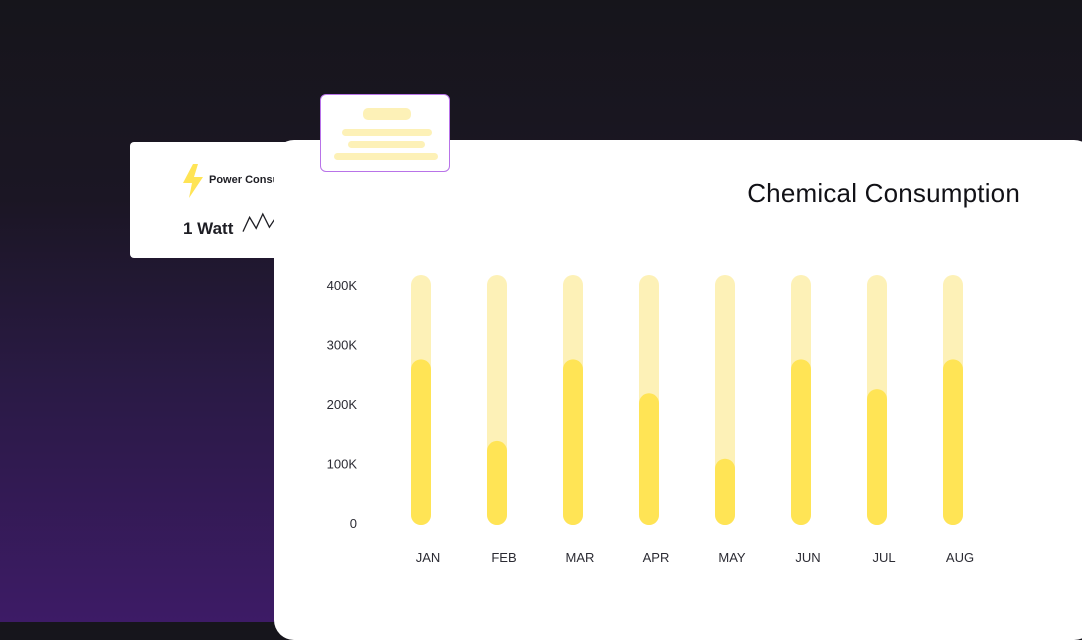  What do you see at coordinates (883, 193) in the screenshot?
I see `chart-title: Chemical Consumption` at bounding box center [883, 193].